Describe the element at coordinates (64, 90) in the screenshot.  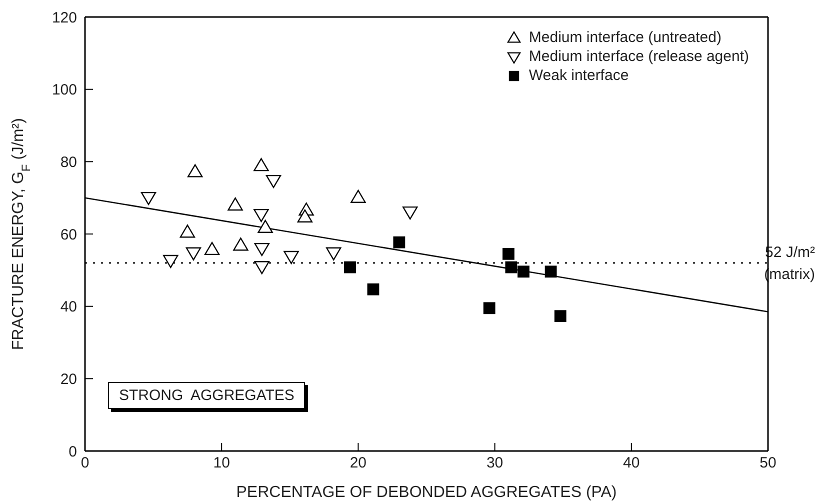
I see `y-tick-label: 100` at that location.